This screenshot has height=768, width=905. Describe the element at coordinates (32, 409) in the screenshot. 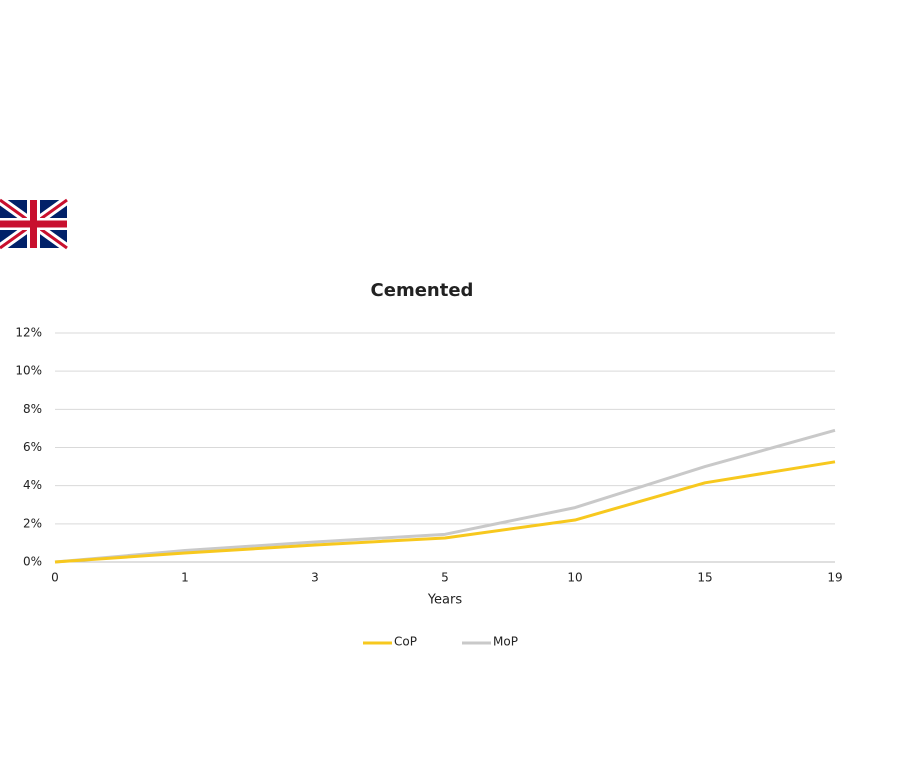

I see `y-tick-label: 8%` at that location.